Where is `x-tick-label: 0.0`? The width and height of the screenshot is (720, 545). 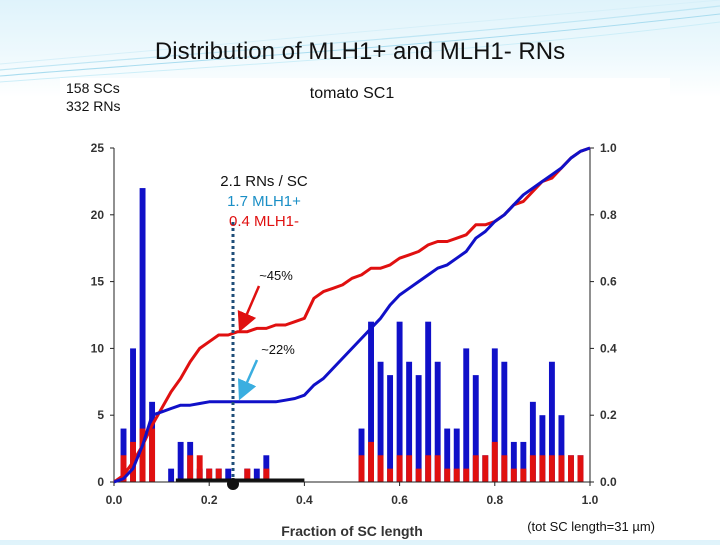
x-tick-label: 0.0 is located at coordinates (114, 500).